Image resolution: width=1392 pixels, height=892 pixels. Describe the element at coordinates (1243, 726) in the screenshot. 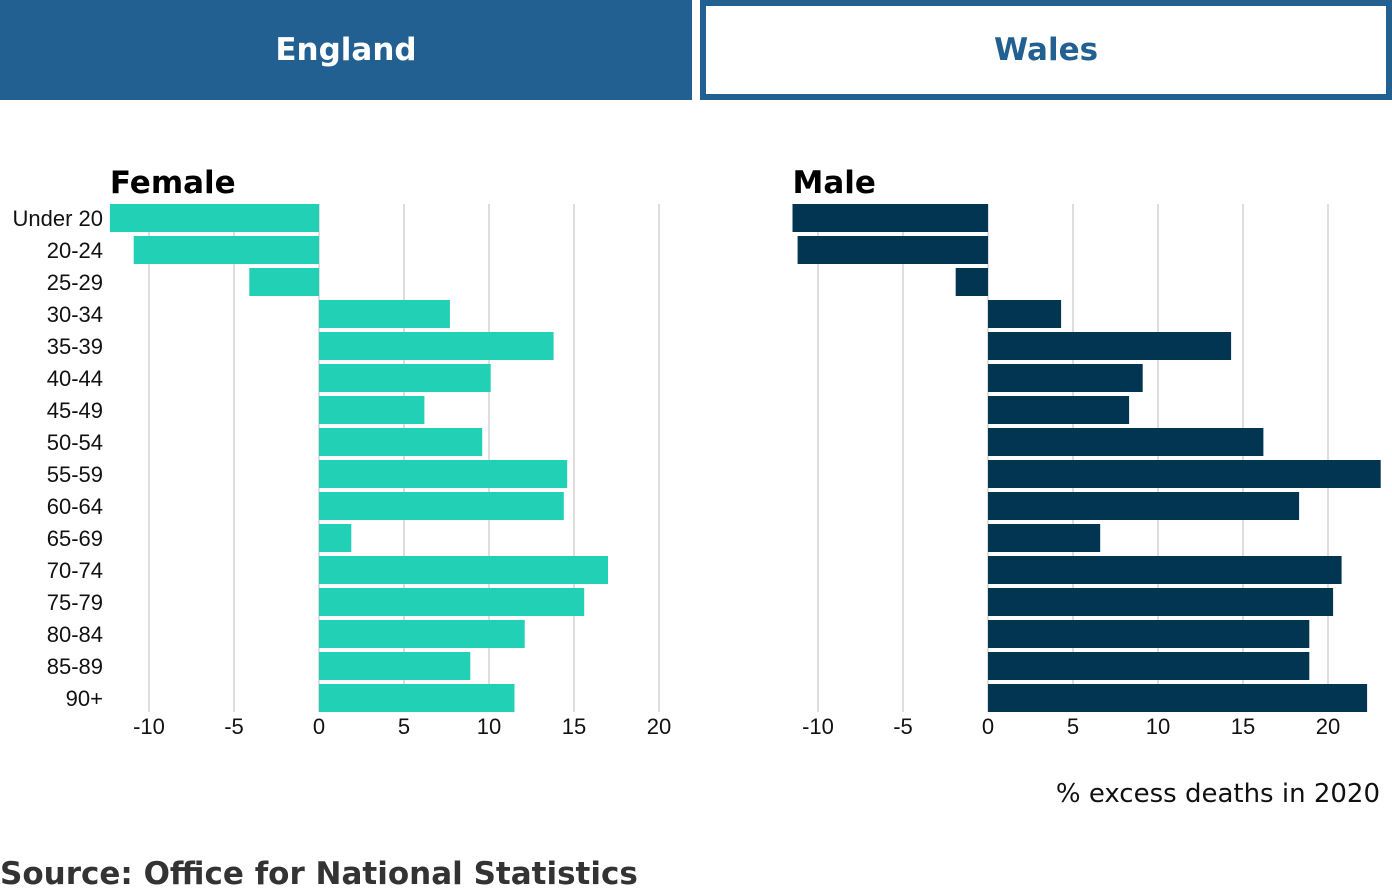

I see `male-x-tick-label: 15` at that location.